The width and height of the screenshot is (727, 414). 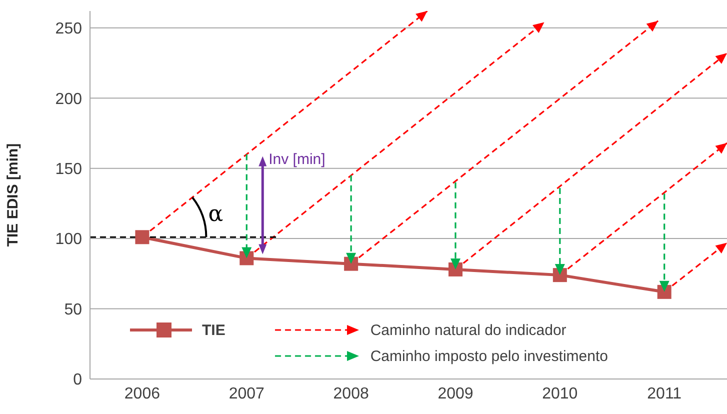 What do you see at coordinates (664, 393) in the screenshot?
I see `x-tick-label: 2011` at bounding box center [664, 393].